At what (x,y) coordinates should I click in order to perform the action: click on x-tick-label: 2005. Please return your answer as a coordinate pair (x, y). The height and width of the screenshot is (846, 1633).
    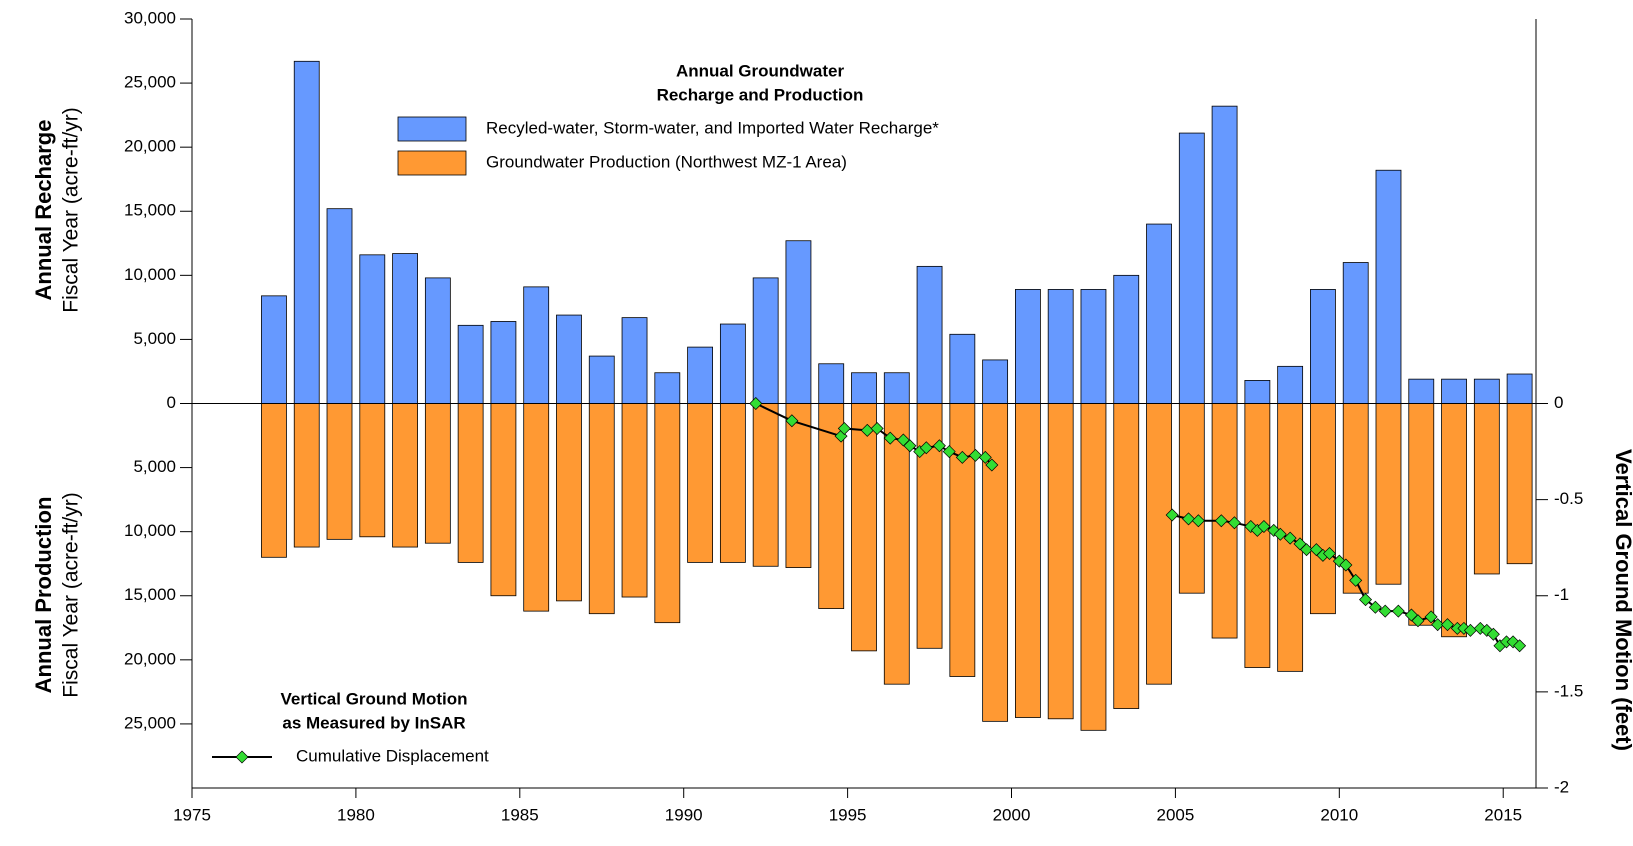
    Looking at the image, I should click on (1176, 814).